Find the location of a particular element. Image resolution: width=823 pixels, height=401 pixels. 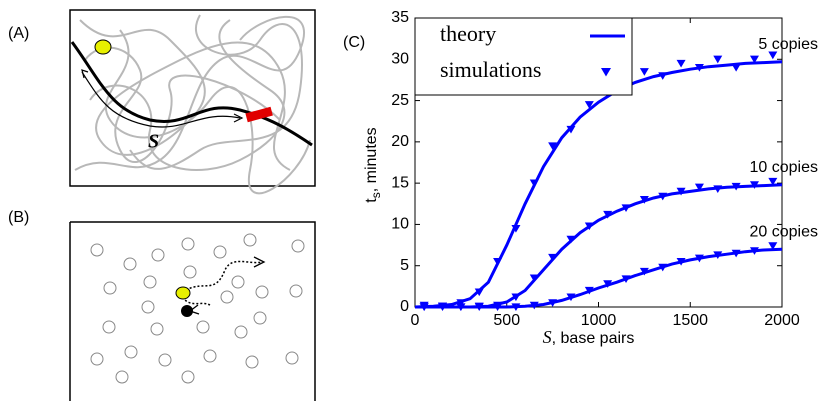

y-tick-label: 35 is located at coordinates (400, 17).